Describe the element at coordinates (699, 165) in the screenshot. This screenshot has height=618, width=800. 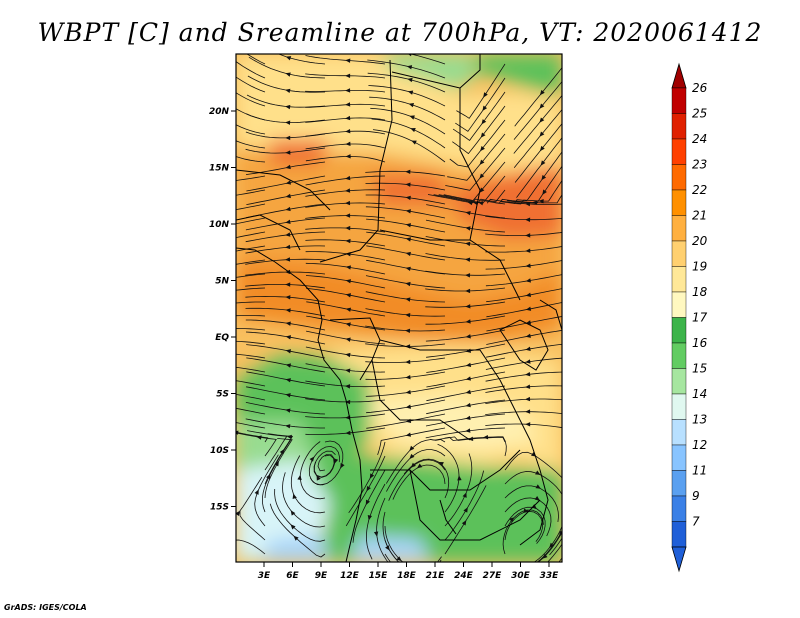
I see `colorbar-label: 23` at that location.